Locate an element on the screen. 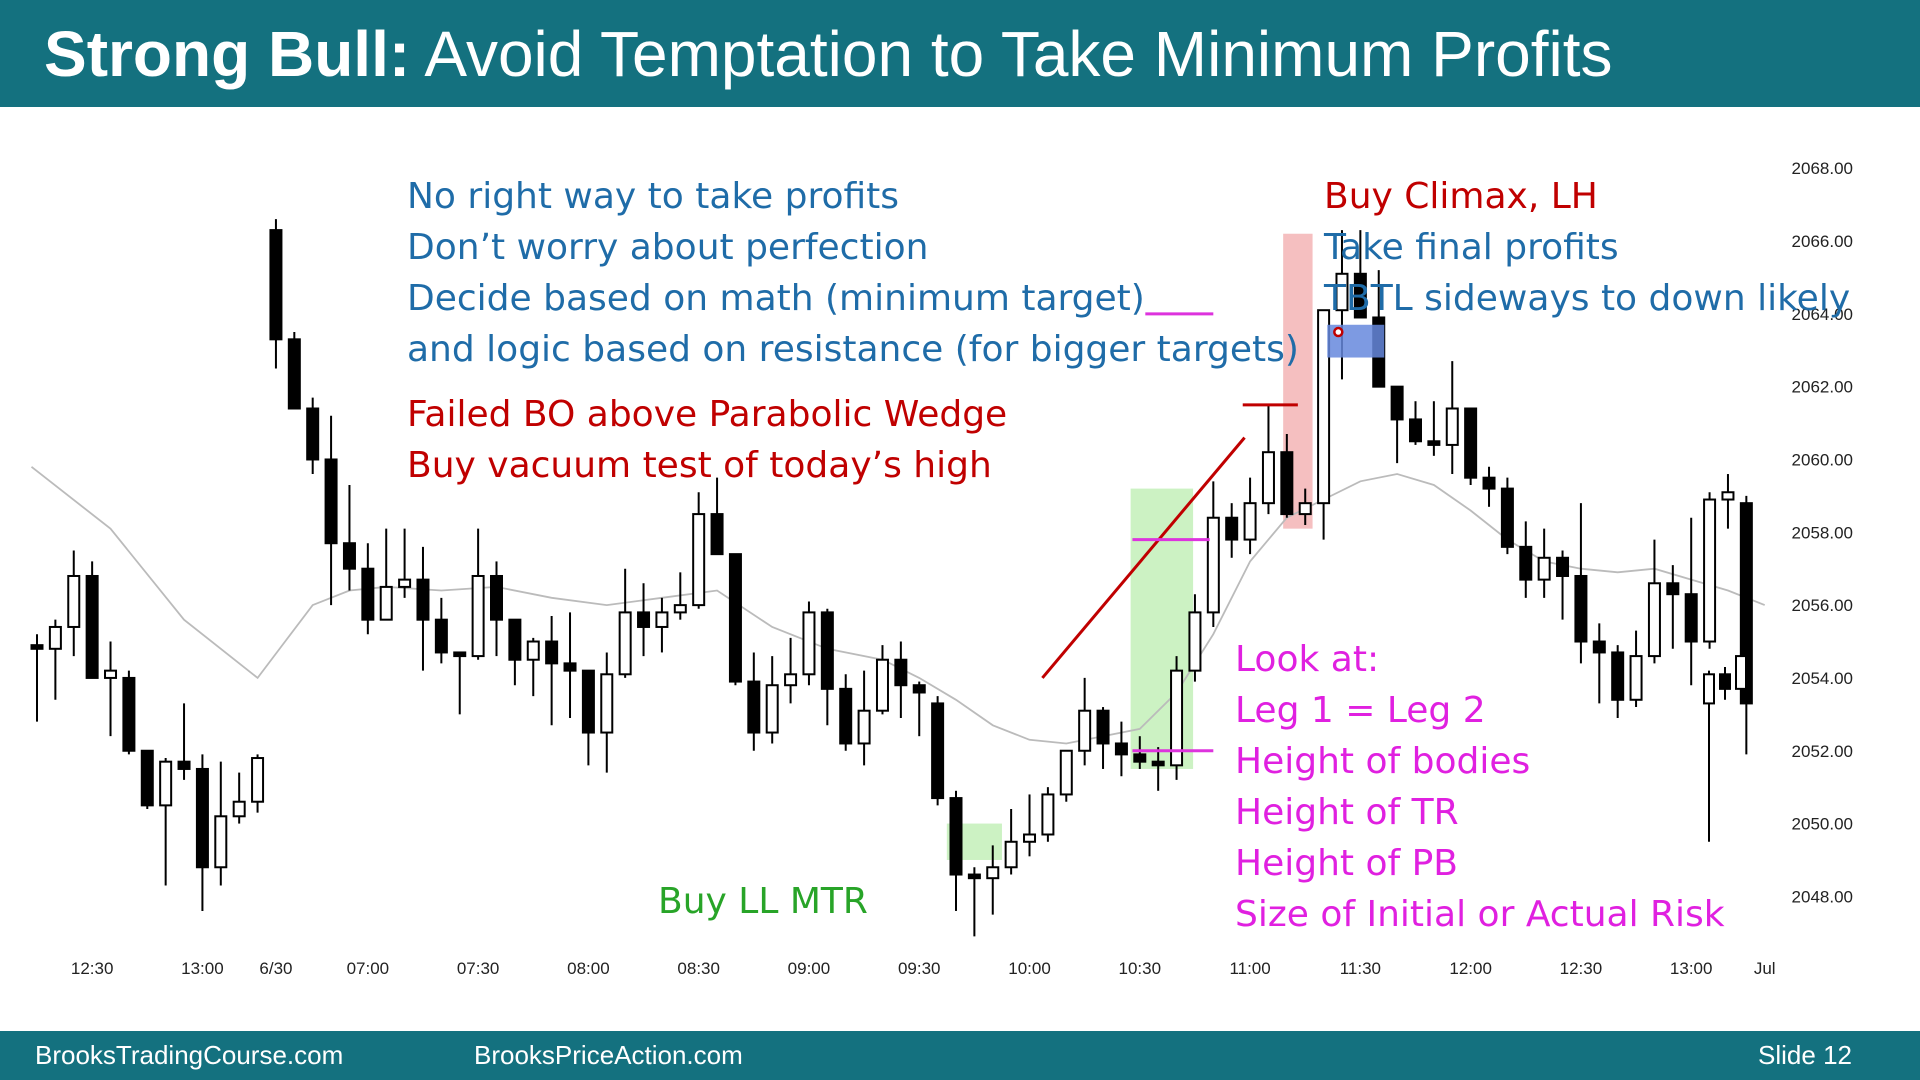 The width and height of the screenshot is (1920, 1080). x-tick-label: 07:30 is located at coordinates (478, 968).